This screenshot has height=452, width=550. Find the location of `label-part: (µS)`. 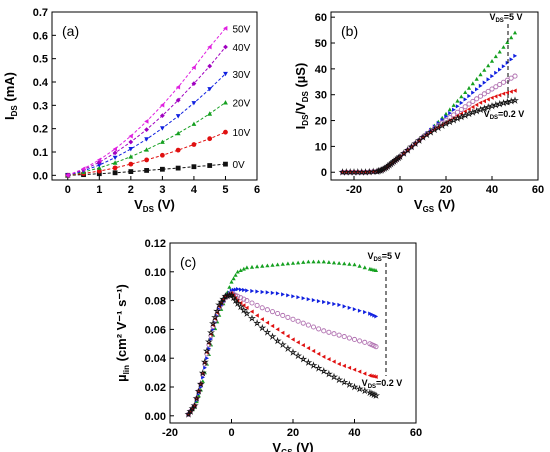

label-part: (µS) is located at coordinates (300, 77).